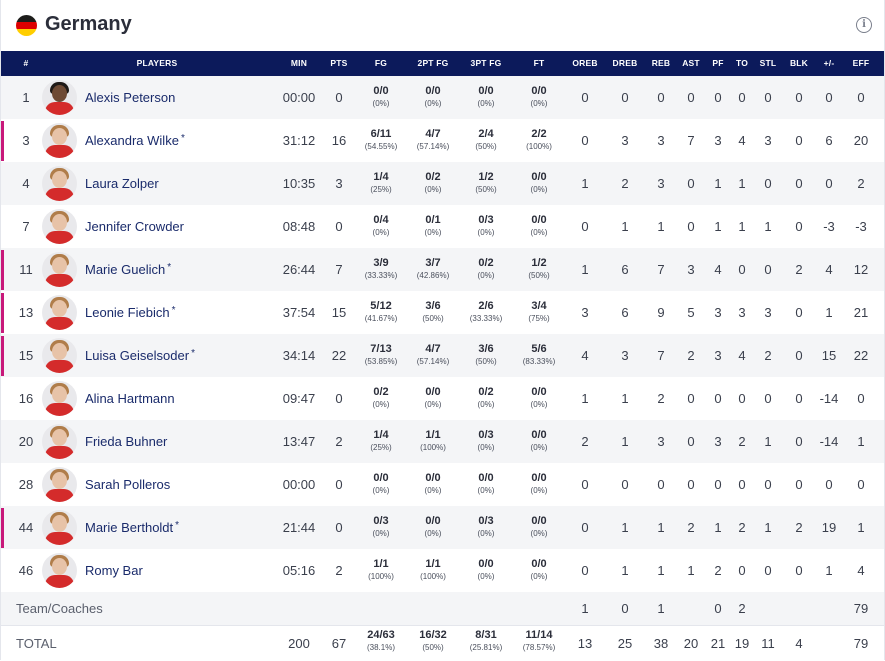 This screenshot has height=661, width=885. What do you see at coordinates (539, 220) in the screenshot?
I see `stat-ft-made-attempted: 0/0` at bounding box center [539, 220].